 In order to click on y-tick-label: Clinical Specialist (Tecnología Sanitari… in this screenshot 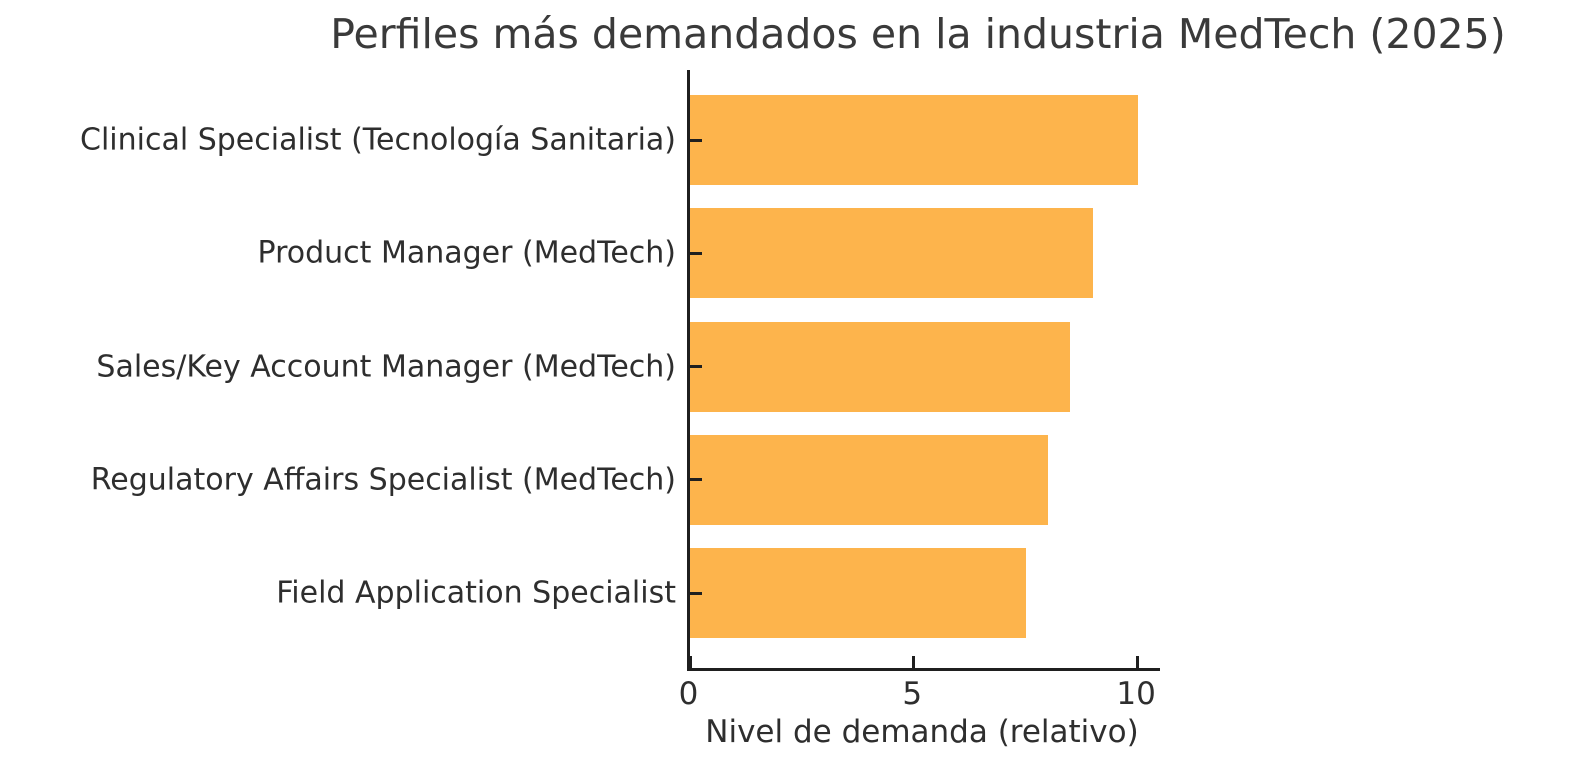, I will do `click(378, 140)`.